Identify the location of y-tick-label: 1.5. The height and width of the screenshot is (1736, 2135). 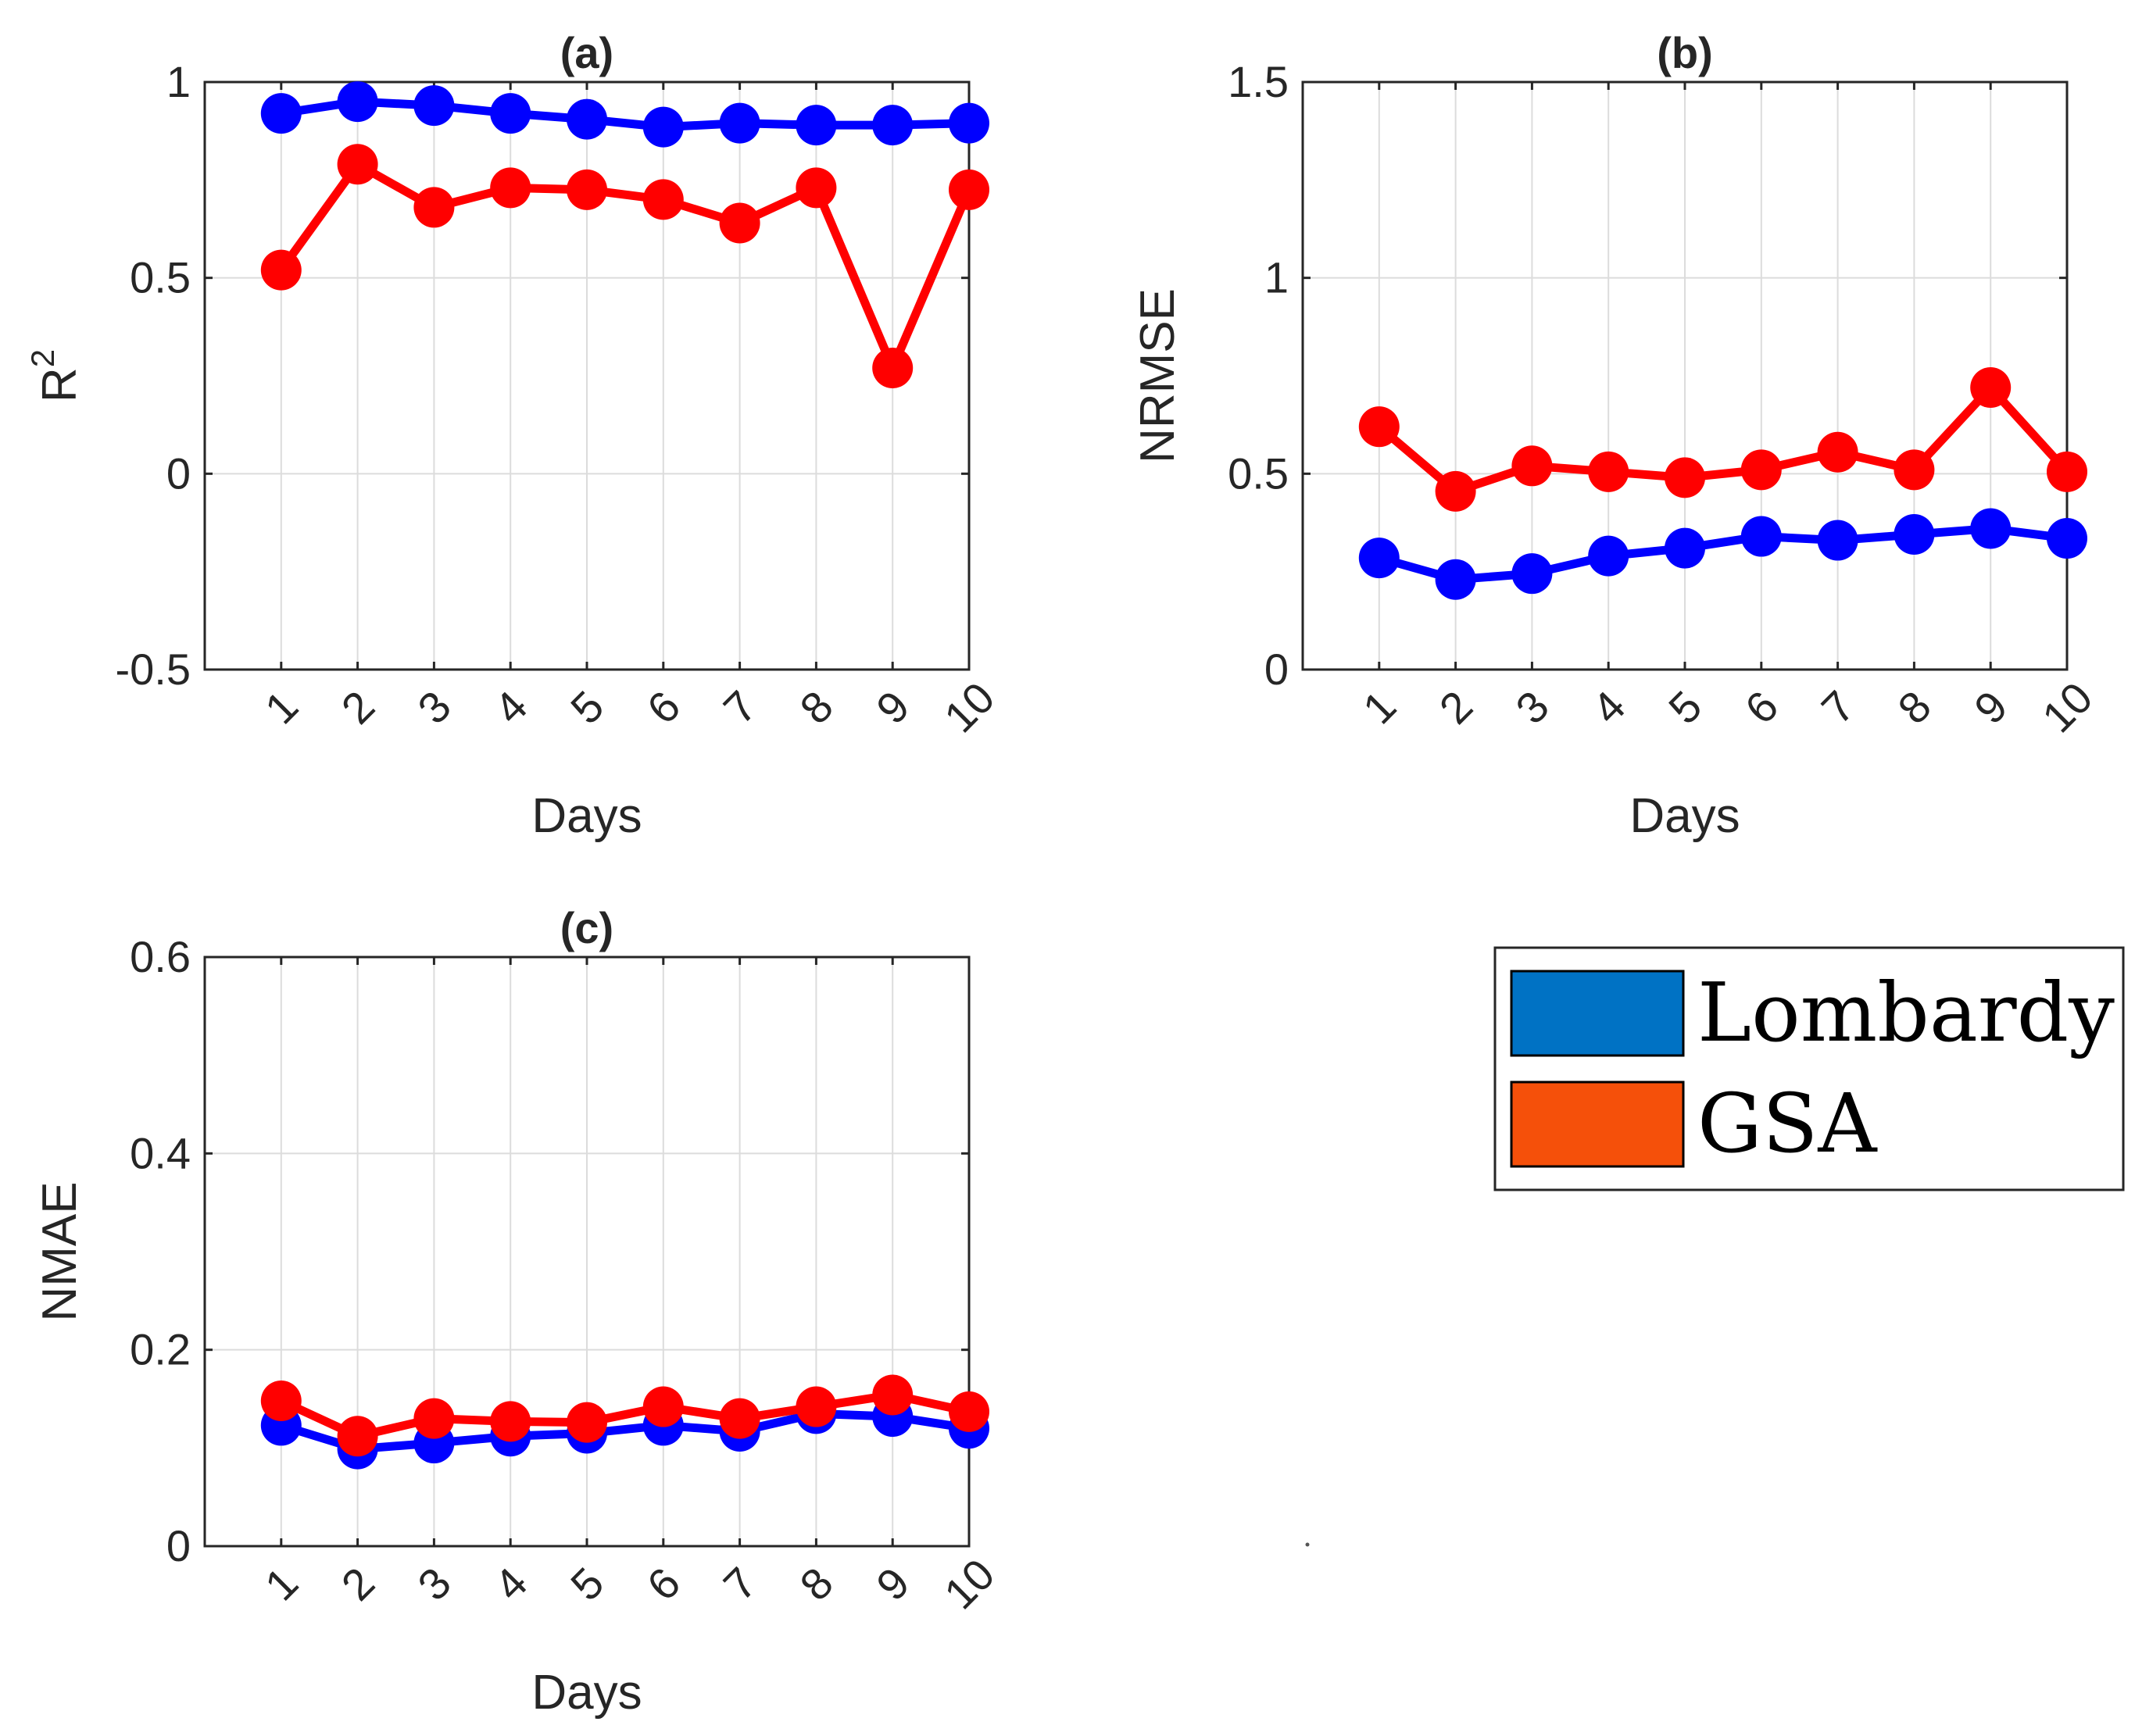
(1258, 81).